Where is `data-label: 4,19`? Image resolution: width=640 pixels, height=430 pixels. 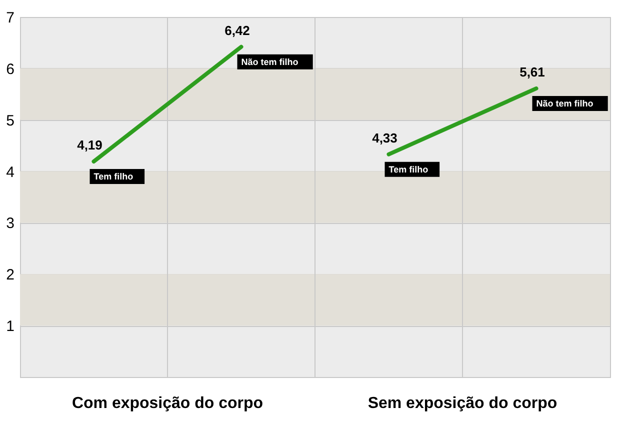 data-label: 4,19 is located at coordinates (89, 145).